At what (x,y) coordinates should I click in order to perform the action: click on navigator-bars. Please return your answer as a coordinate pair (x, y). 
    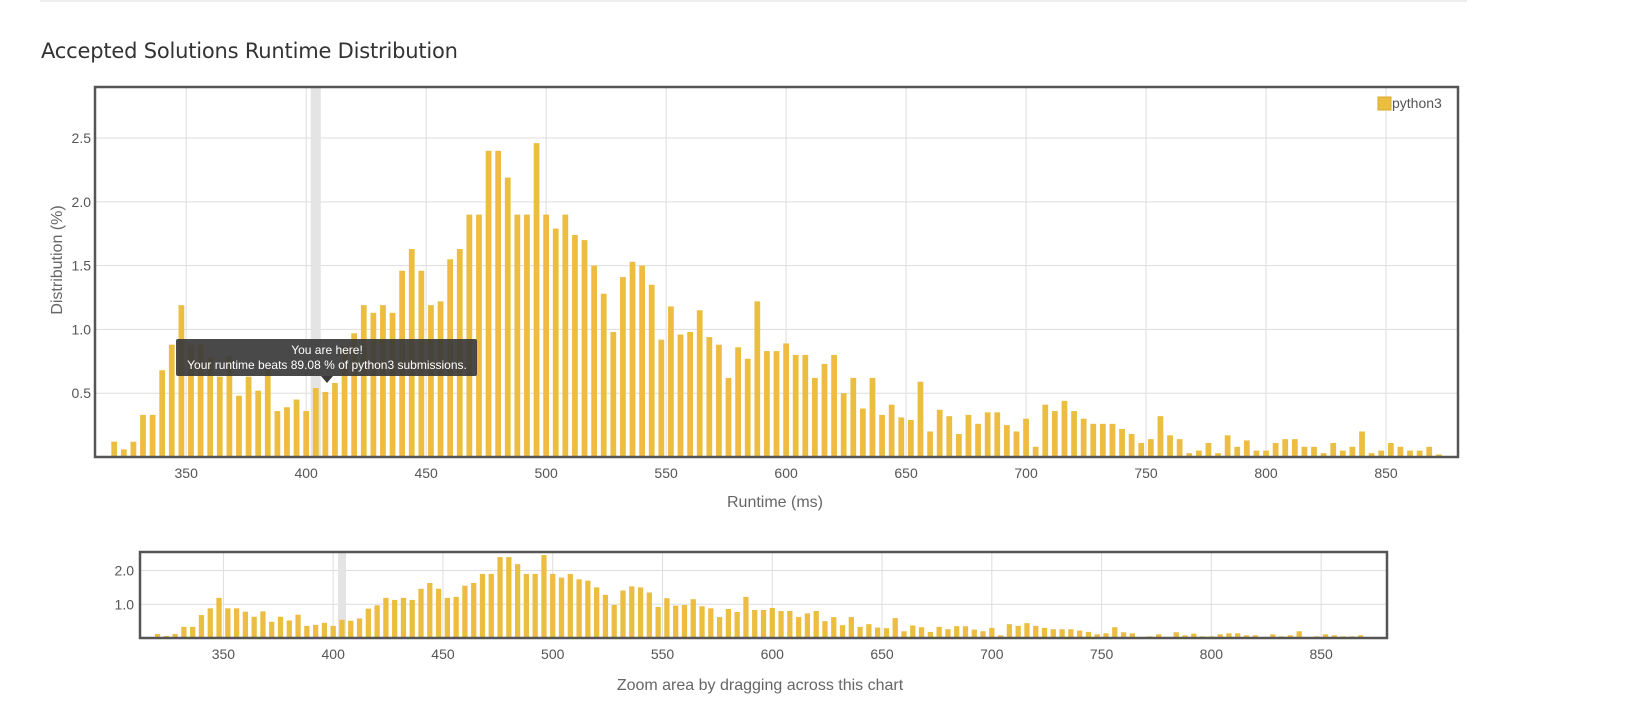
    Looking at the image, I should click on (763, 596).